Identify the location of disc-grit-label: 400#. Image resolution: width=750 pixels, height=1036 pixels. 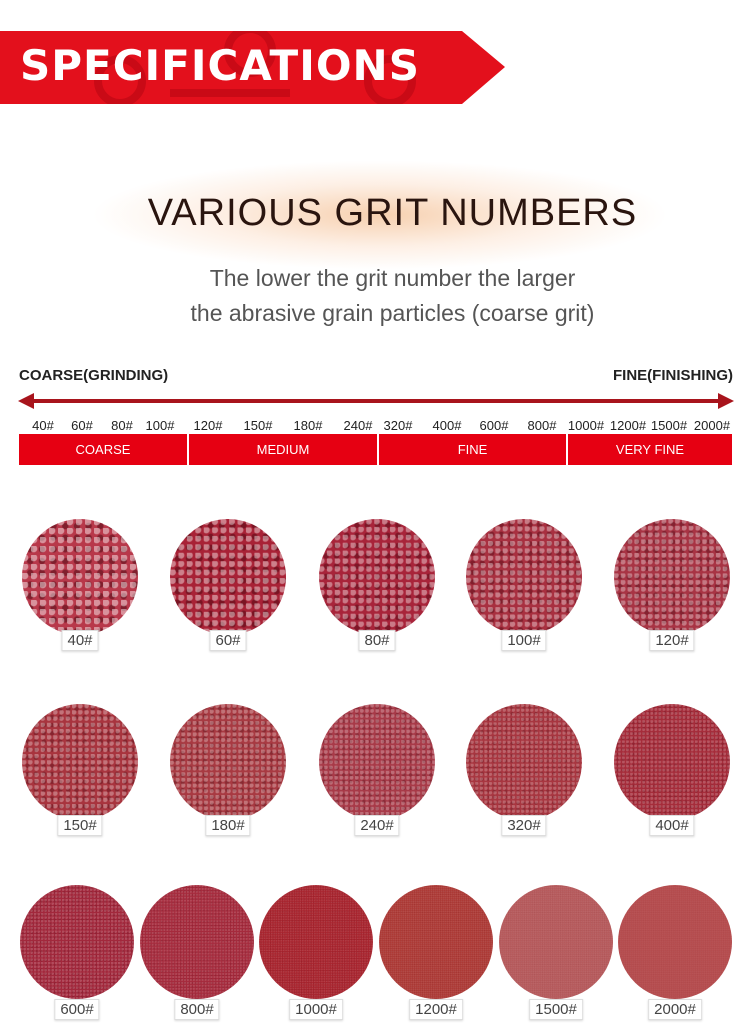
(672, 825).